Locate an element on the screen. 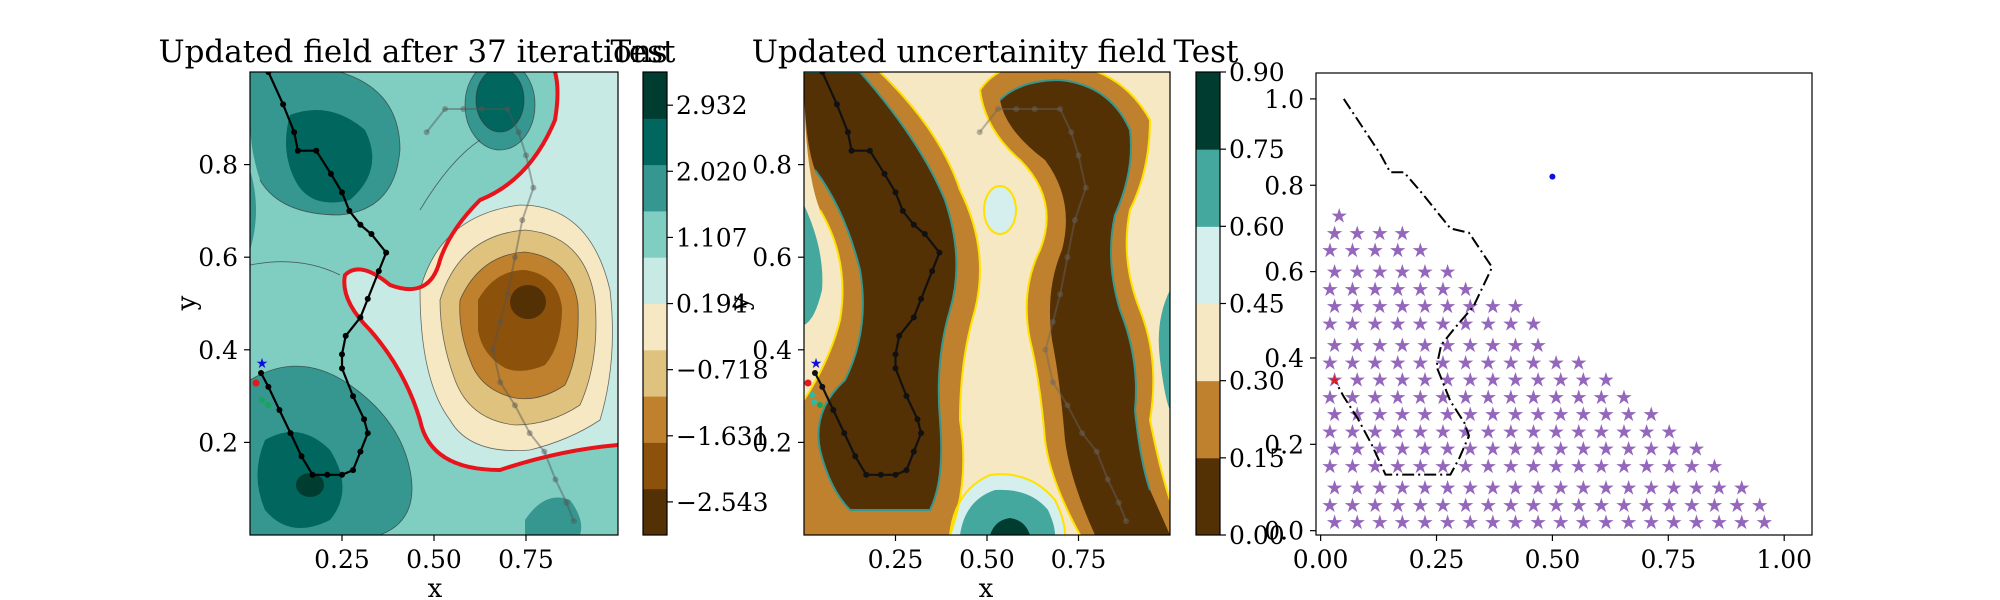 This screenshot has height=600, width=2000. colorbar-field: −2.543 −1.631 −0.718 0.194 1.107 2.020 2.932 is located at coordinates (705, 303).